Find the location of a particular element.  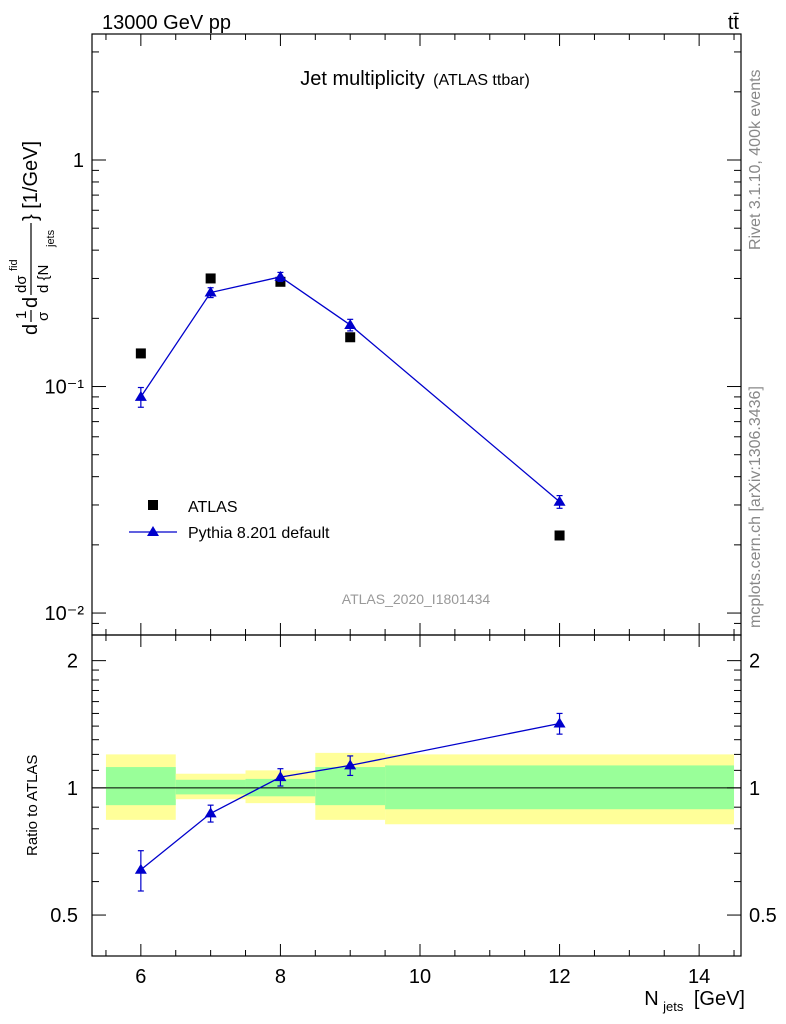

y-label-suffix: } [1/GeV] is located at coordinates (31, 181).